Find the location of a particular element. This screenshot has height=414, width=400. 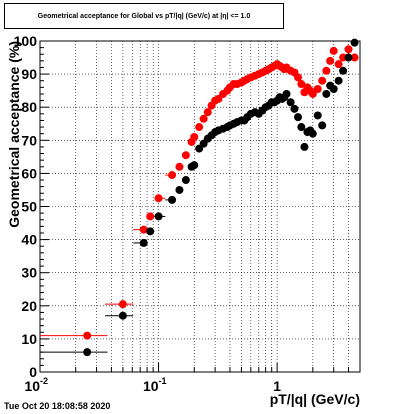

x-tick-label: 1 is located at coordinates (277, 386).